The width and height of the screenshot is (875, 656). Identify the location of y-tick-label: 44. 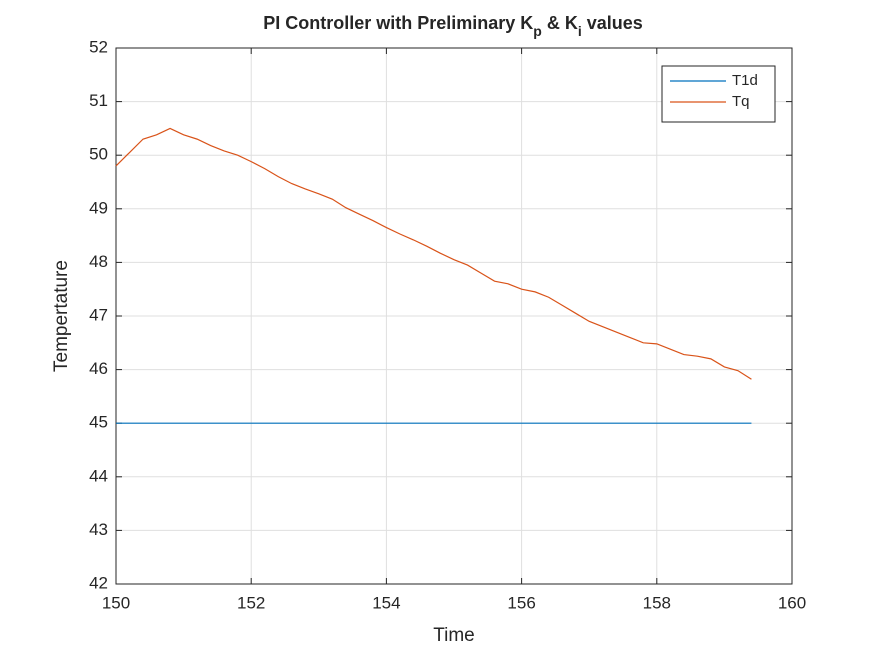
(98, 475).